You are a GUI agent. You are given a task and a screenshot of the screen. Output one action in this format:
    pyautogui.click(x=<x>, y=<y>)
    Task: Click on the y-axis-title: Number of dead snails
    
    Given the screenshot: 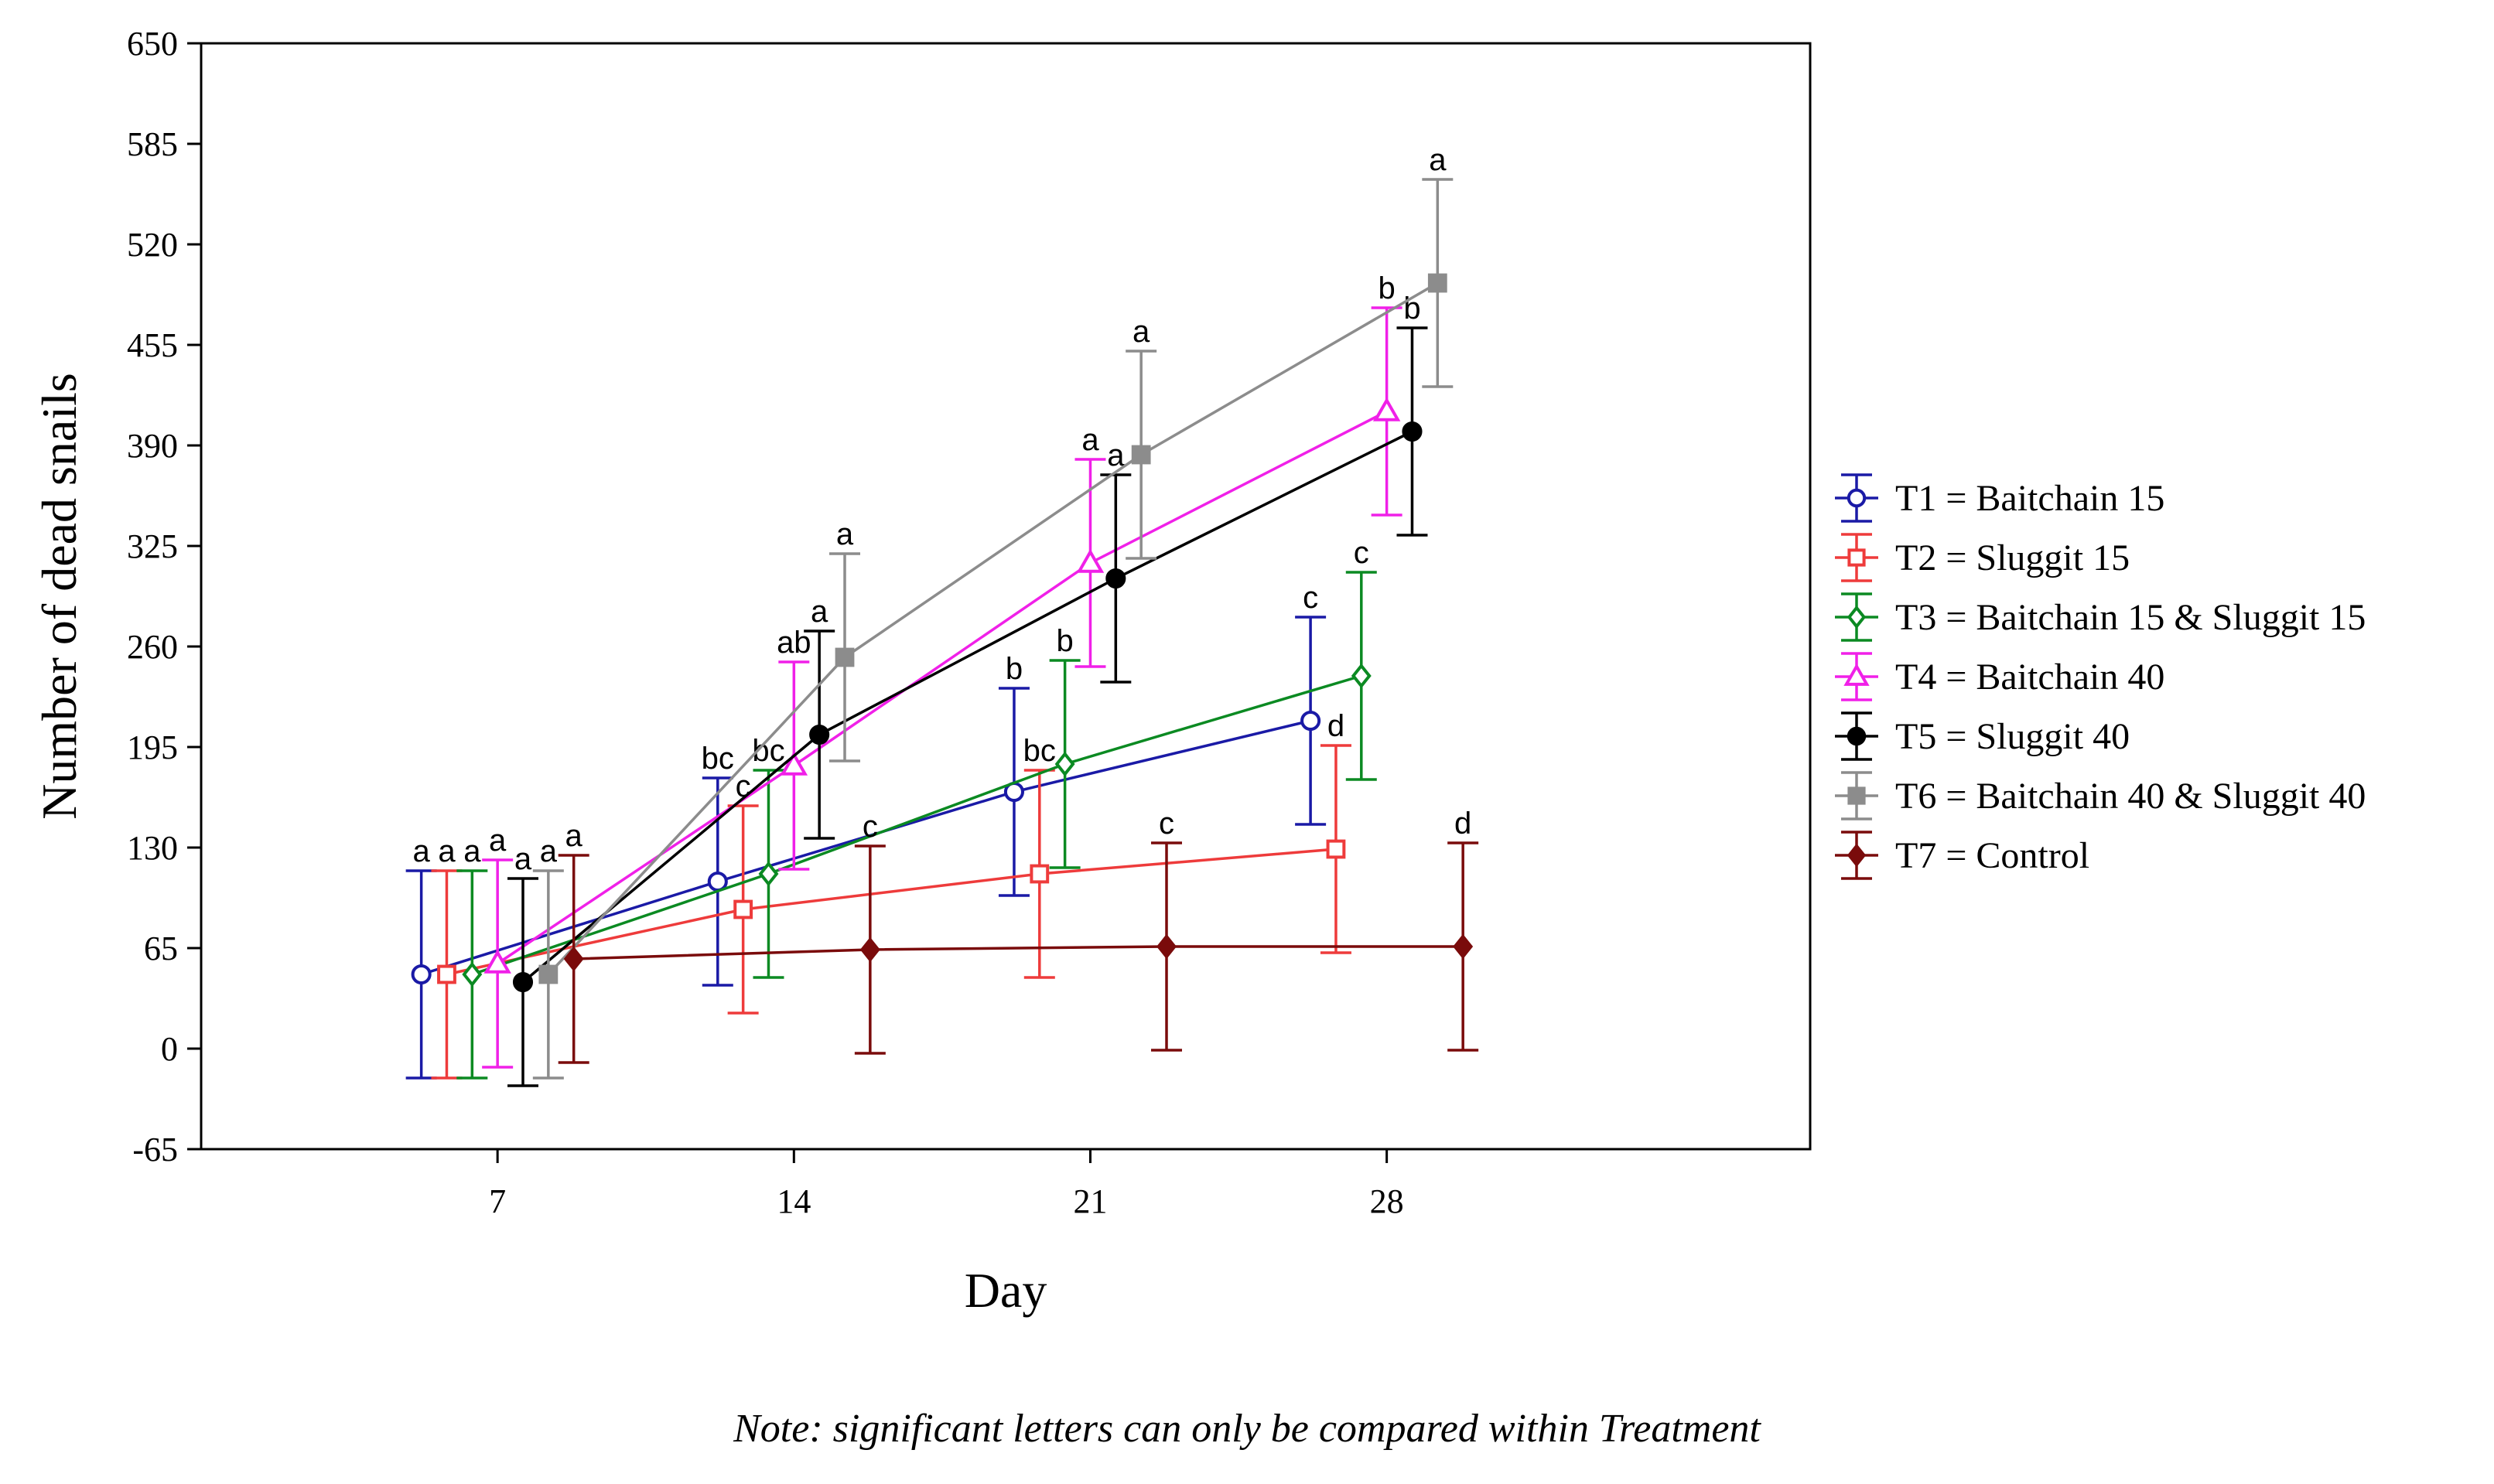 What is the action you would take?
    pyautogui.click(x=59, y=597)
    